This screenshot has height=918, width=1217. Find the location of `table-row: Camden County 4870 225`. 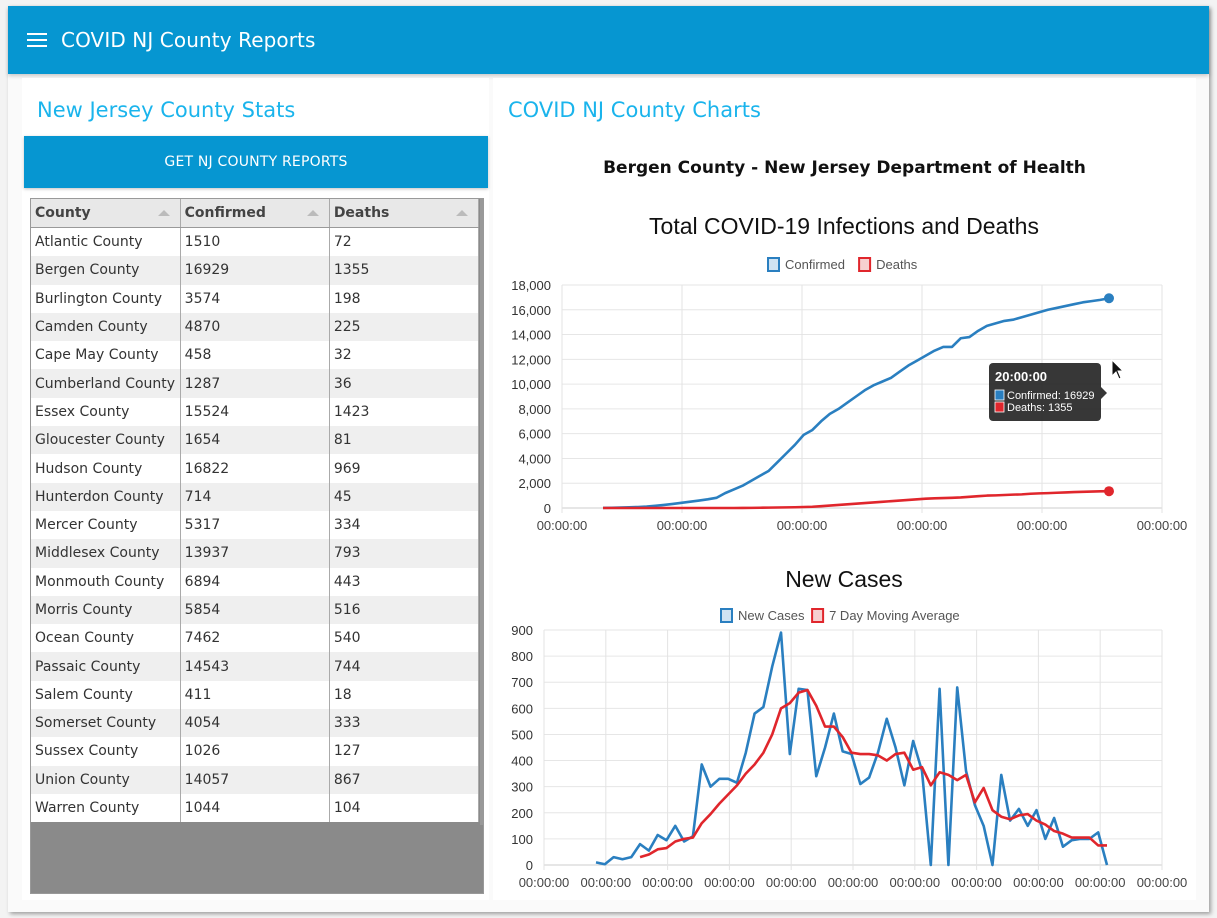

table-row: Camden County 4870 225 is located at coordinates (255, 327).